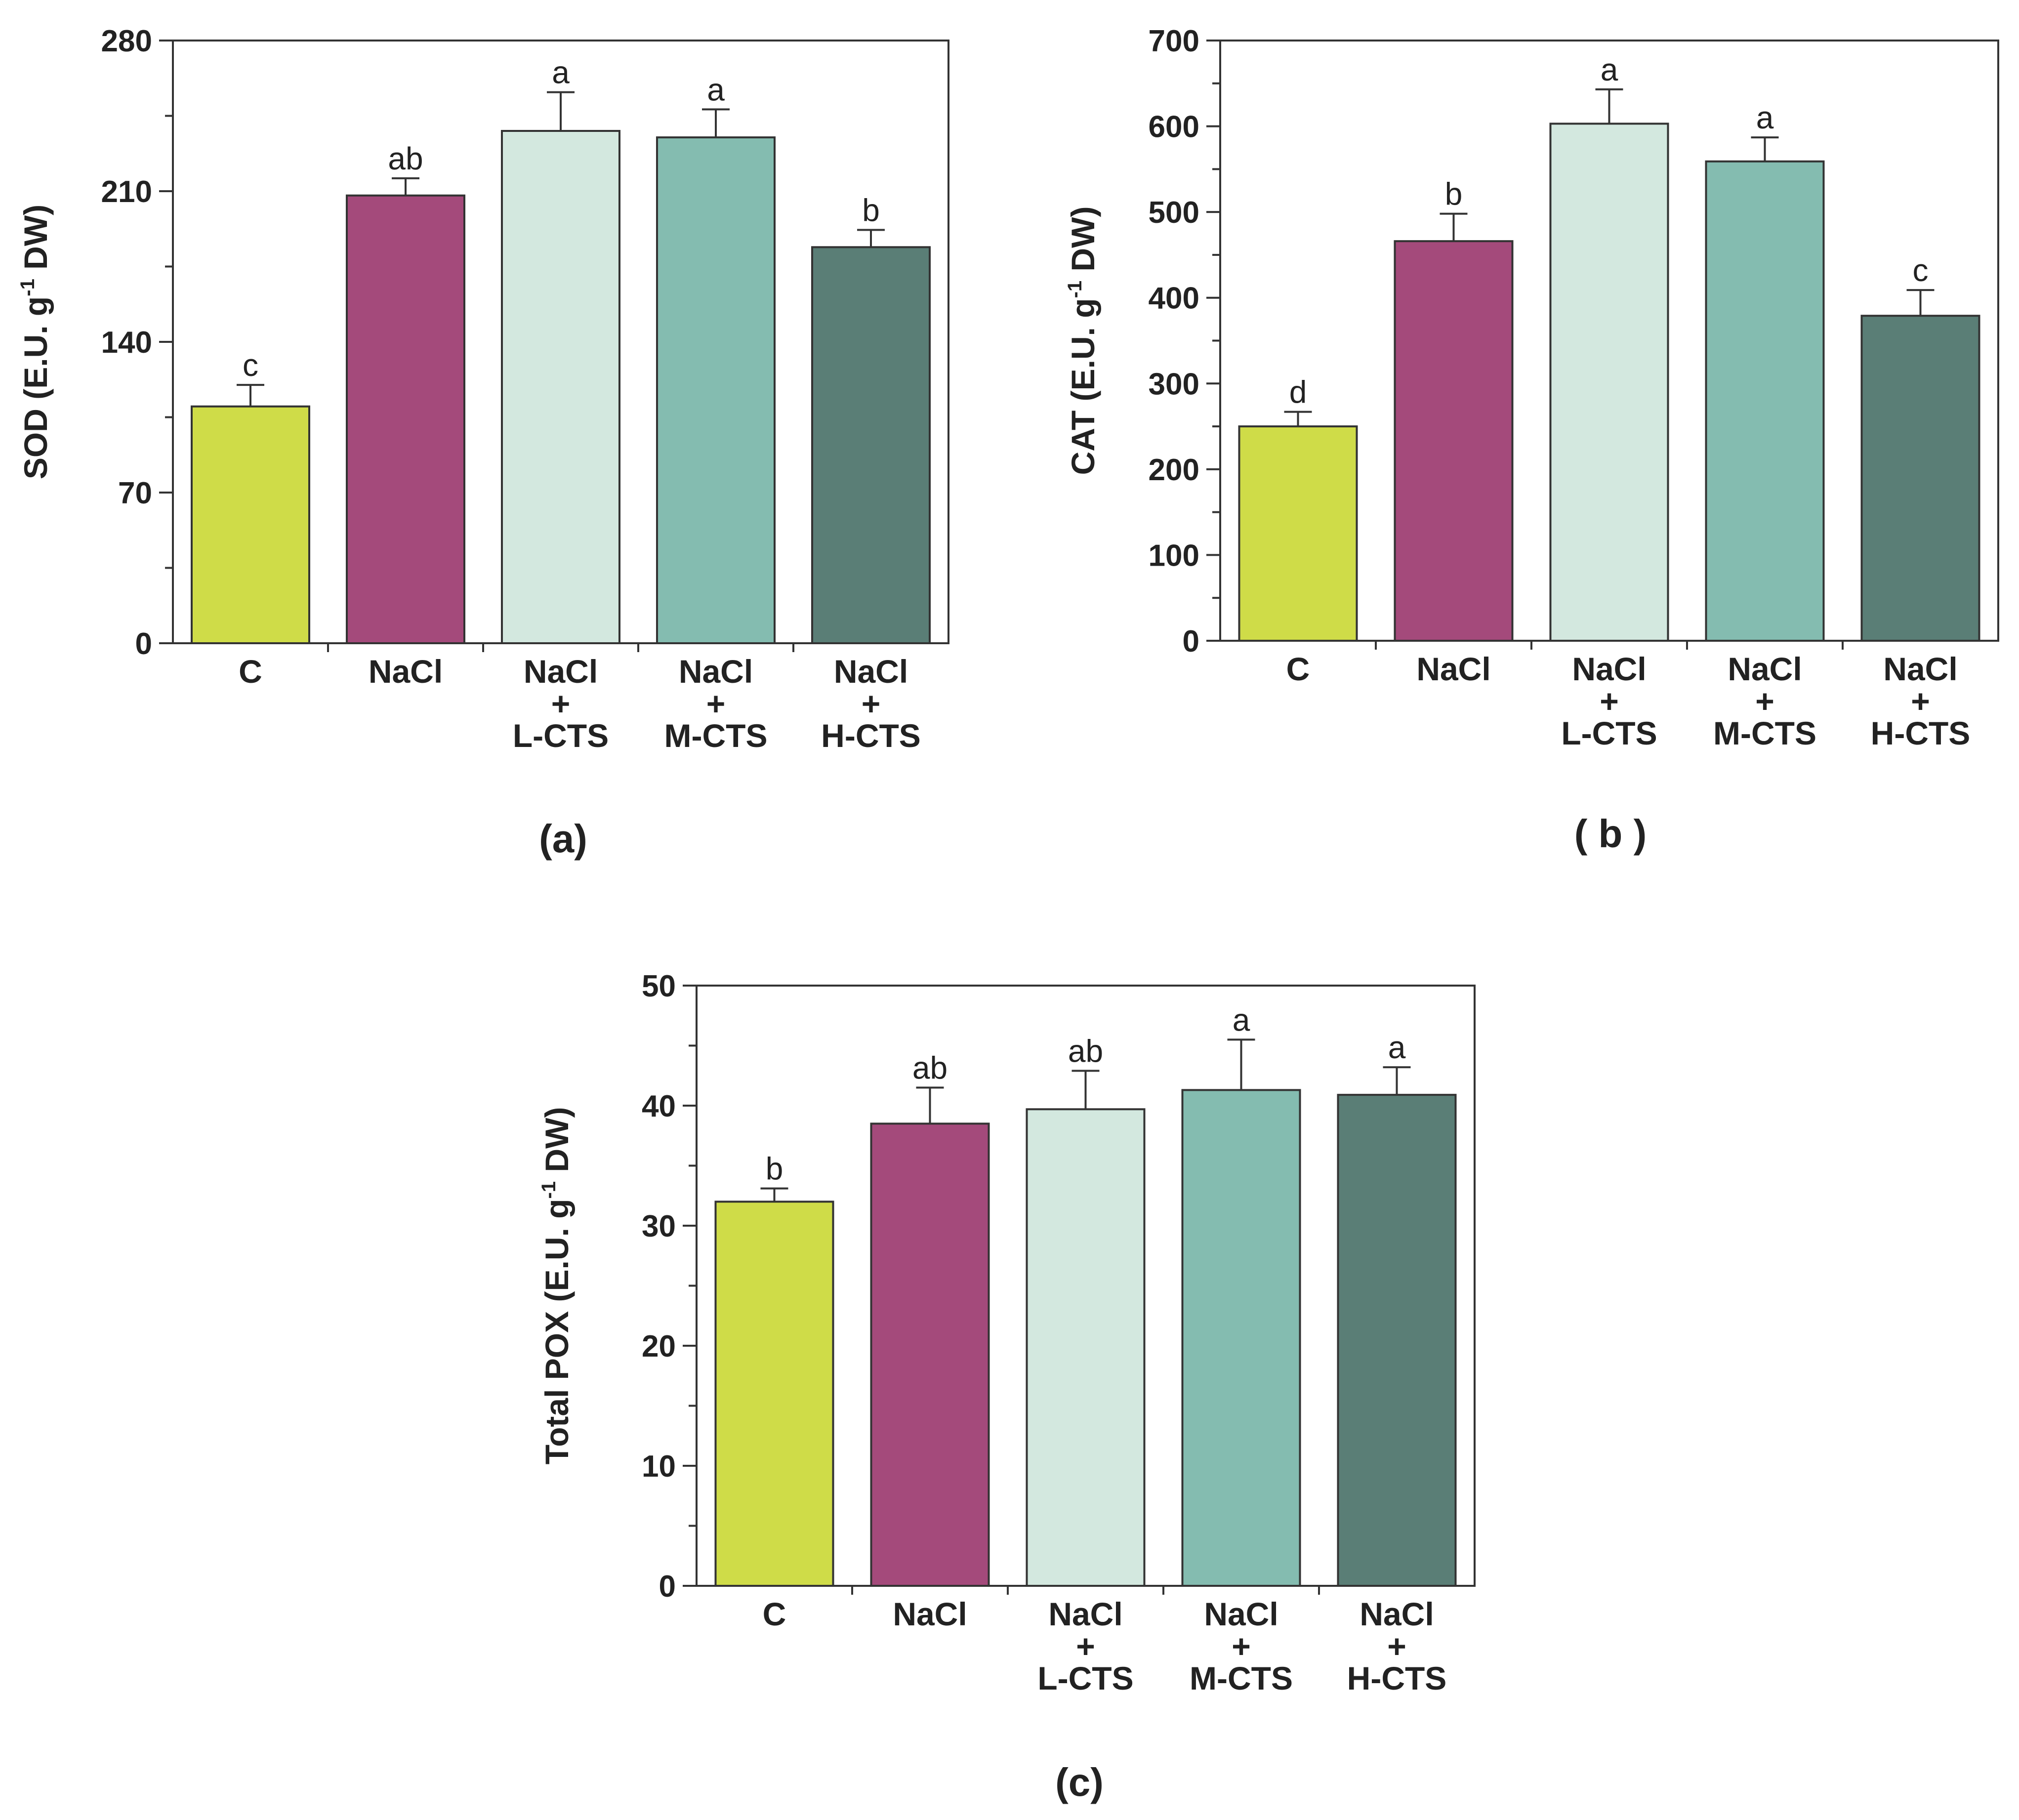  What do you see at coordinates (127, 192) in the screenshot?
I see `y-tick-label: 210` at bounding box center [127, 192].